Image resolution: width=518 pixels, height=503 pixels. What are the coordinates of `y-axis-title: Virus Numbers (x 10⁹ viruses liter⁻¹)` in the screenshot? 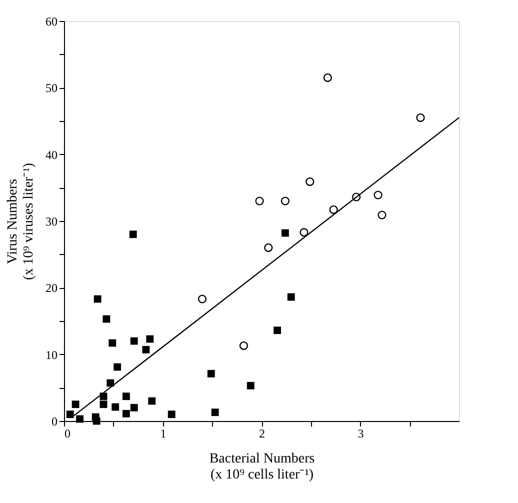 It's located at (21, 221).